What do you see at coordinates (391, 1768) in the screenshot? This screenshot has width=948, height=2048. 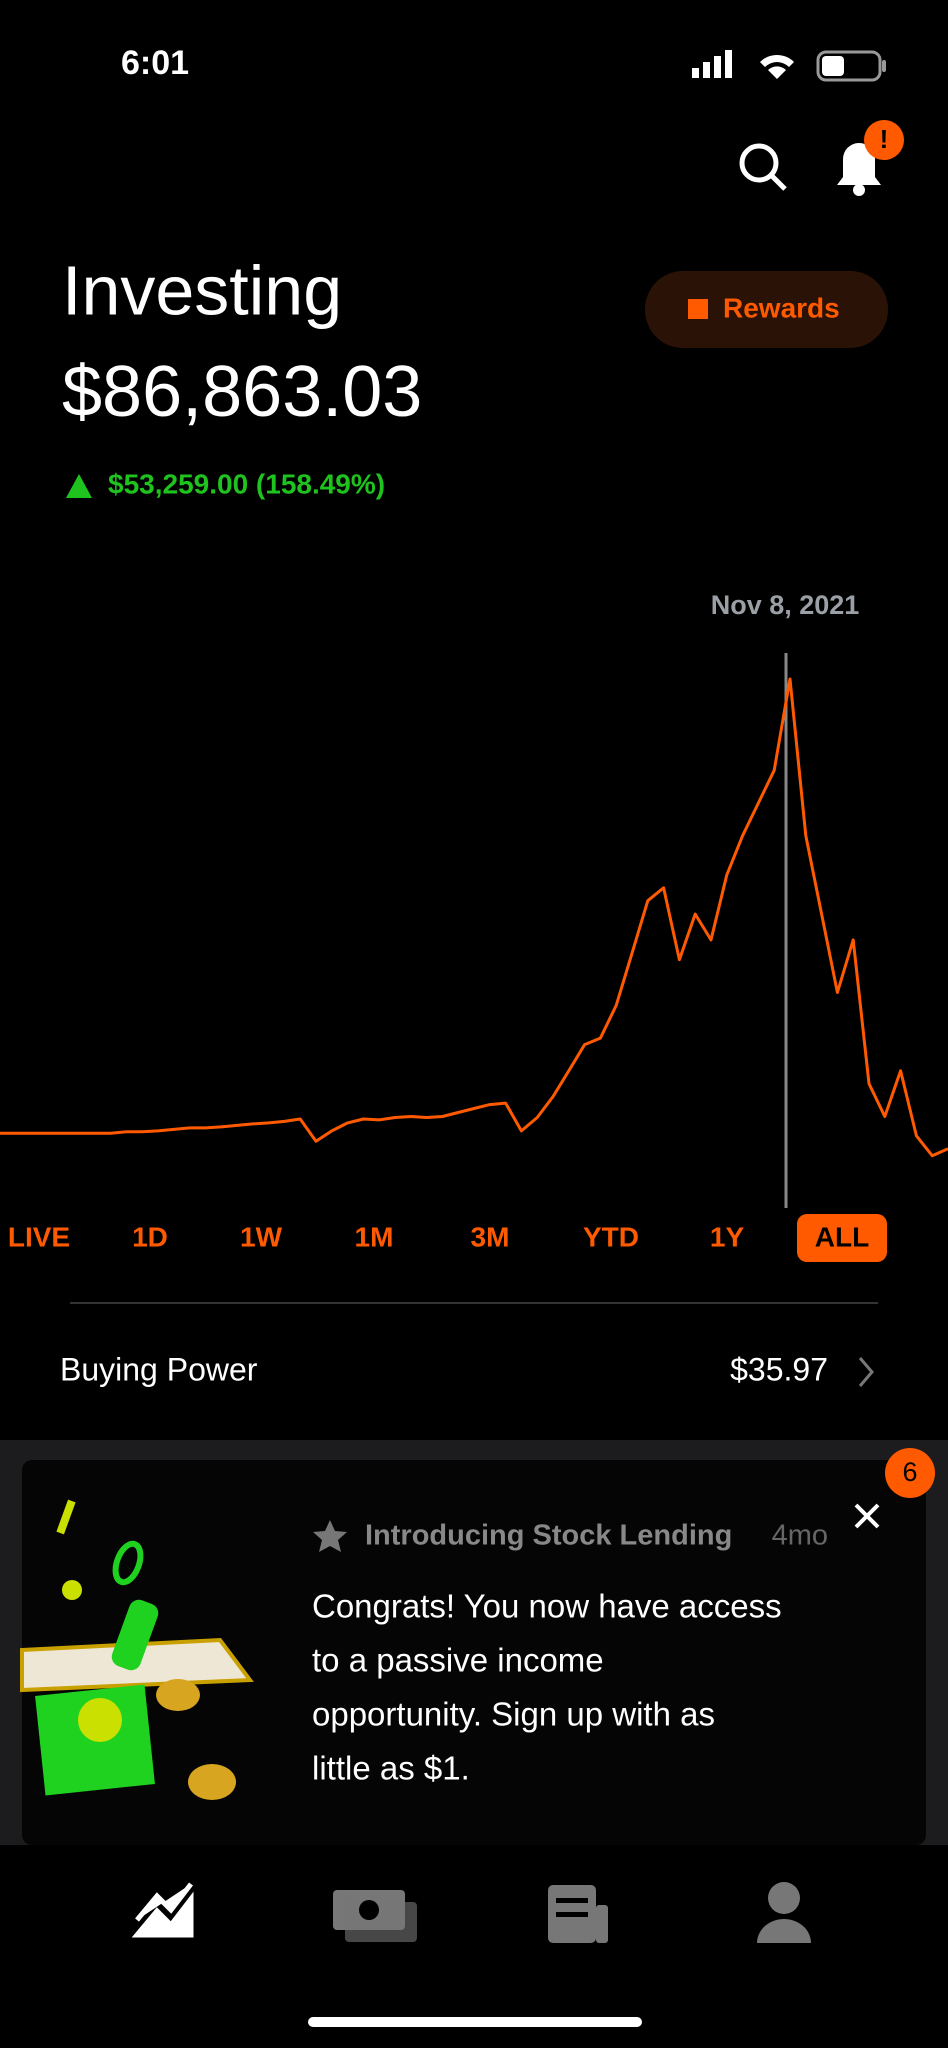 I see `card-body-line: little as $1.` at bounding box center [391, 1768].